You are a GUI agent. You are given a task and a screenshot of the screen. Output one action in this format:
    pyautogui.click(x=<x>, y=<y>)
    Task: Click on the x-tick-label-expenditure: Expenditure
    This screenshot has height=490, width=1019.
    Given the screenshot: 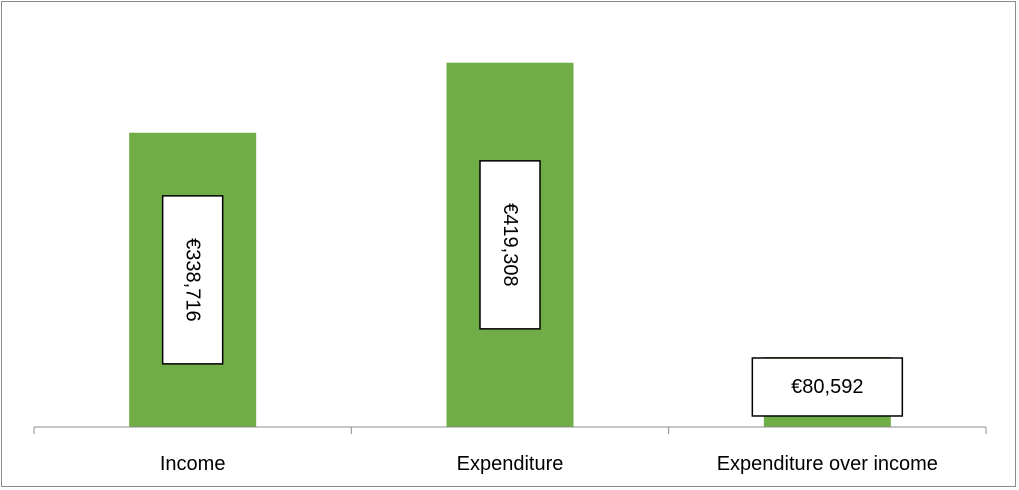 What is the action you would take?
    pyautogui.click(x=510, y=464)
    